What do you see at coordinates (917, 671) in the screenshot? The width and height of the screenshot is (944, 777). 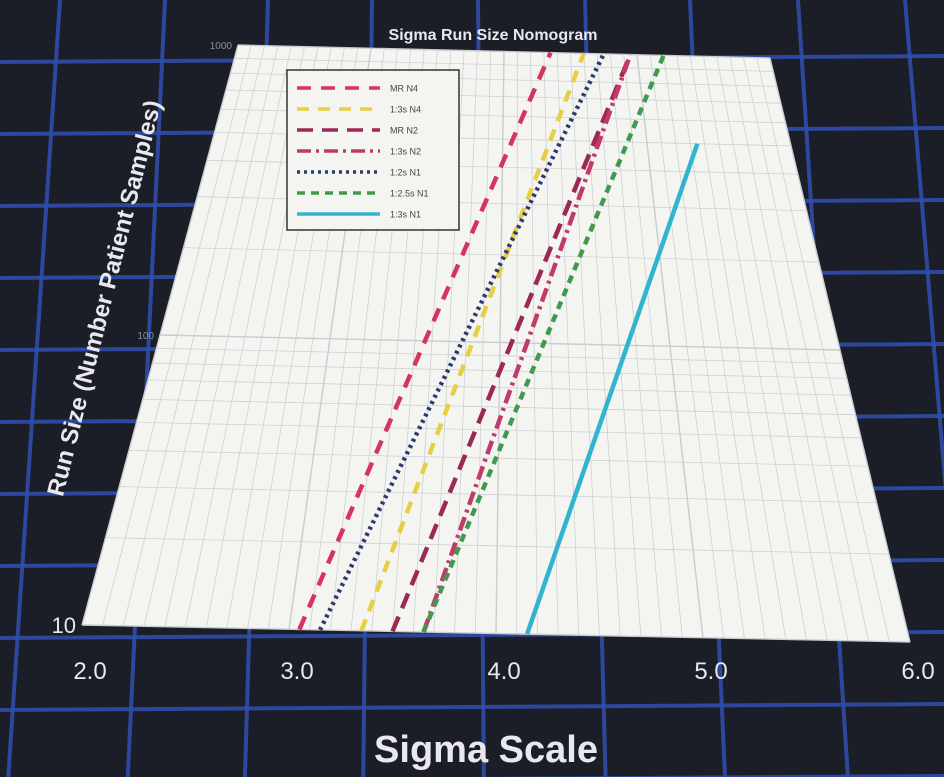 I see `x-tick-label: 6.0` at bounding box center [917, 671].